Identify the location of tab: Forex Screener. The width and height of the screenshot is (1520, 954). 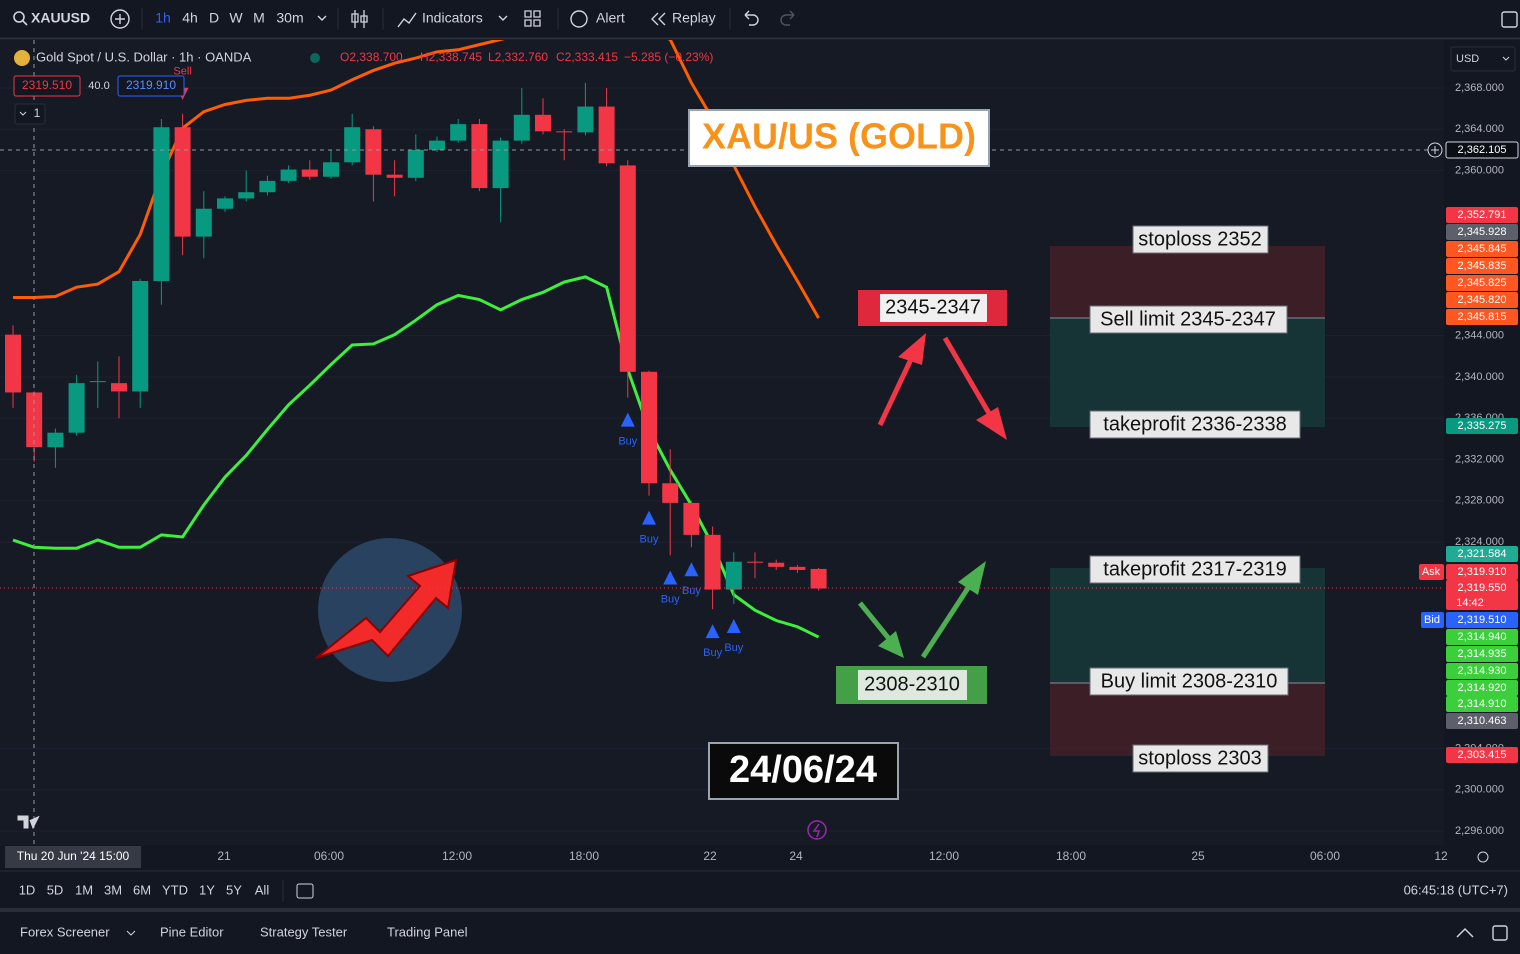
(65, 931).